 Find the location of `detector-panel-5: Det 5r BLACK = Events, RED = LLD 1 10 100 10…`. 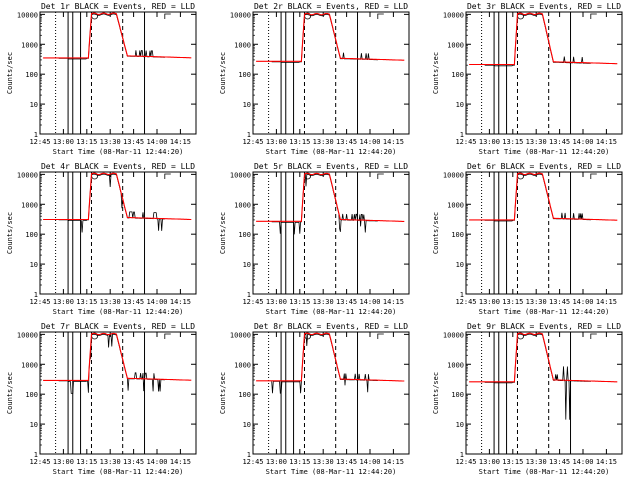

detector-panel-5: Det 5r BLACK = Events, RED = LLD 1 10 100 10… is located at coordinates (314, 239).